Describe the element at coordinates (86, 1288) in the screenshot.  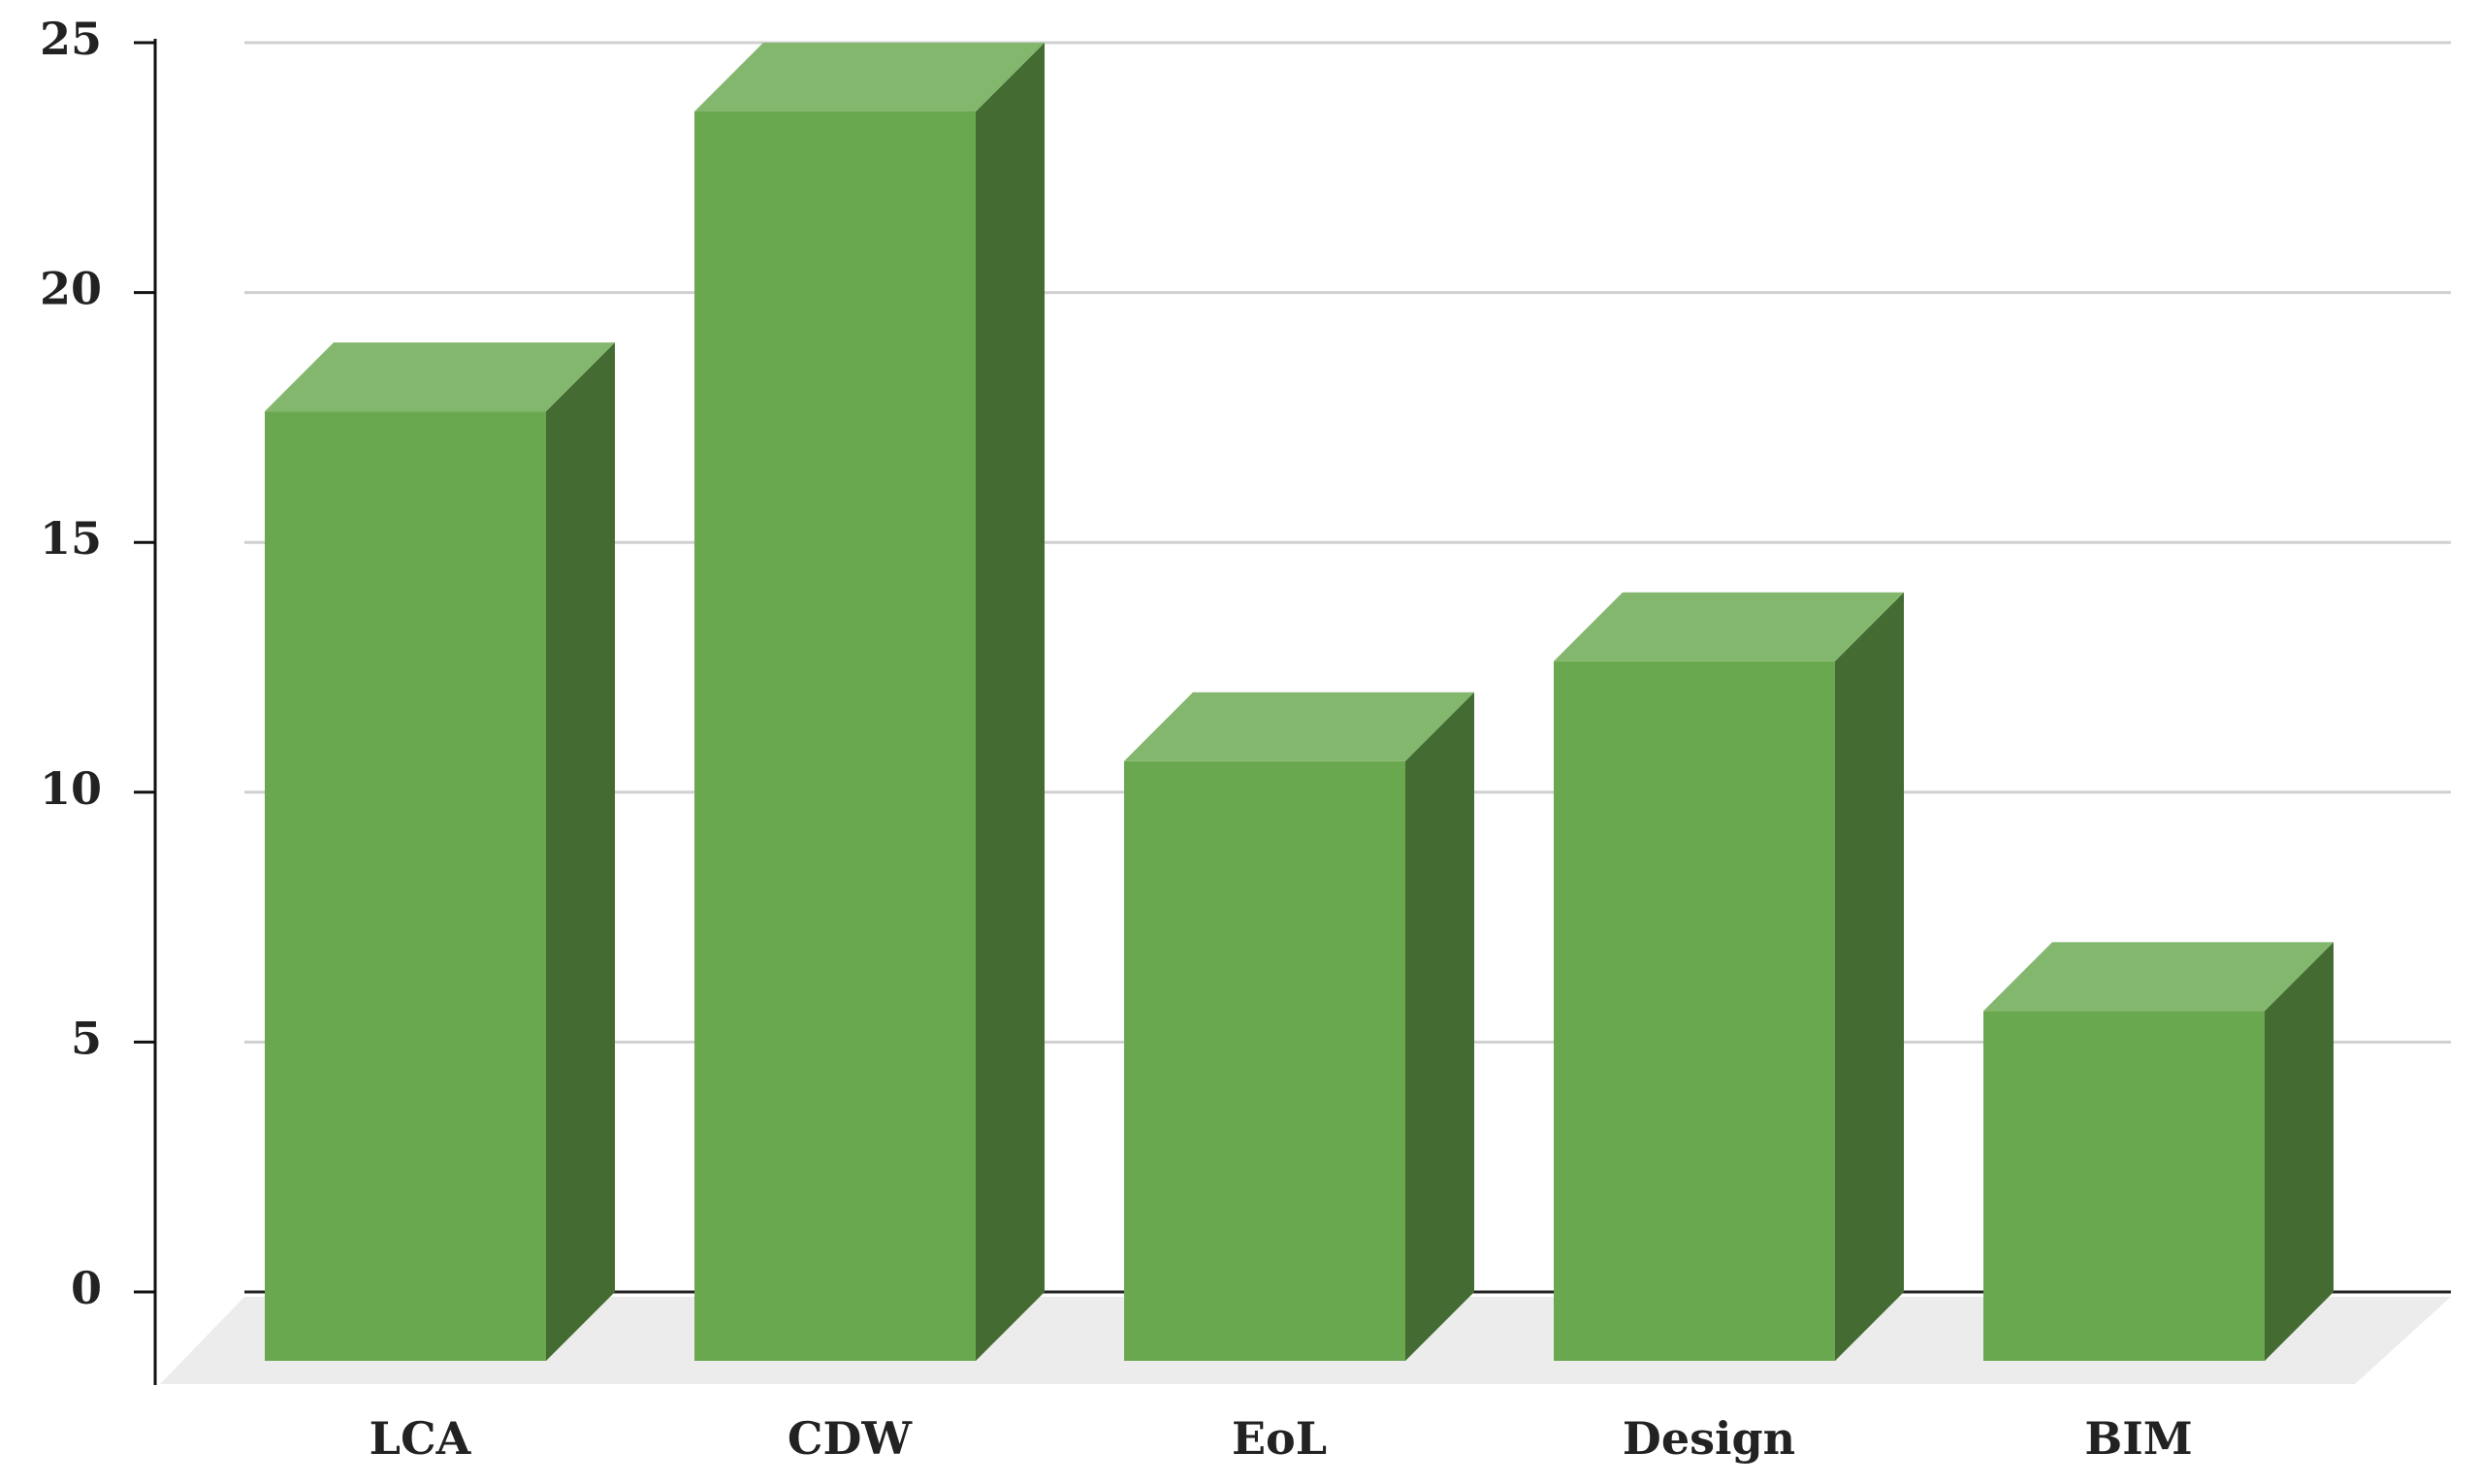
I see `y-tick-label: 0` at that location.